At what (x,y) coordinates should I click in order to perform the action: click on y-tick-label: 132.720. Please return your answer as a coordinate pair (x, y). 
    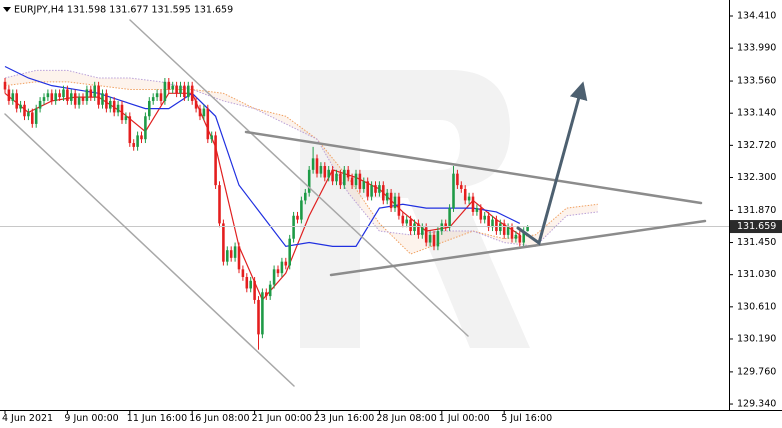
    Looking at the image, I should click on (756, 145).